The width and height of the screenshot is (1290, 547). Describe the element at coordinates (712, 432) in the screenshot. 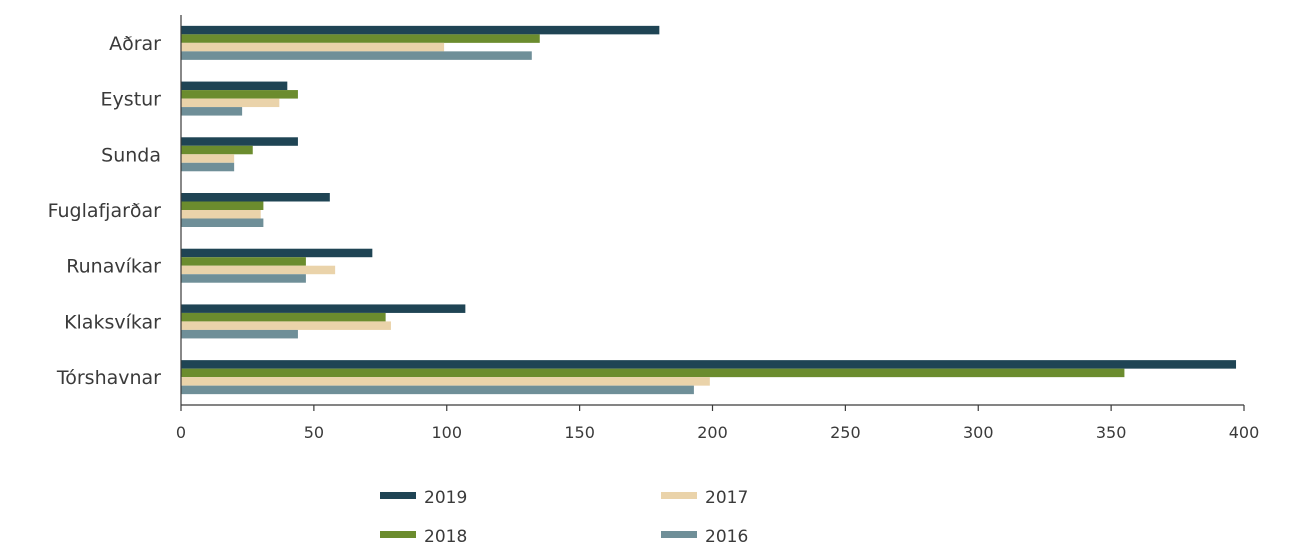

I see `x-tick-label: 200` at that location.